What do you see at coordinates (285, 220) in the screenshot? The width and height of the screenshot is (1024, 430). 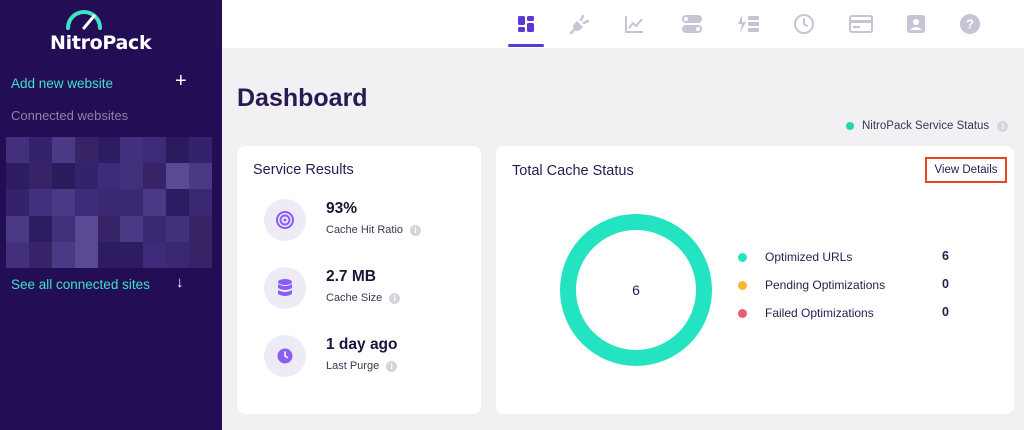 I see `target-icon` at bounding box center [285, 220].